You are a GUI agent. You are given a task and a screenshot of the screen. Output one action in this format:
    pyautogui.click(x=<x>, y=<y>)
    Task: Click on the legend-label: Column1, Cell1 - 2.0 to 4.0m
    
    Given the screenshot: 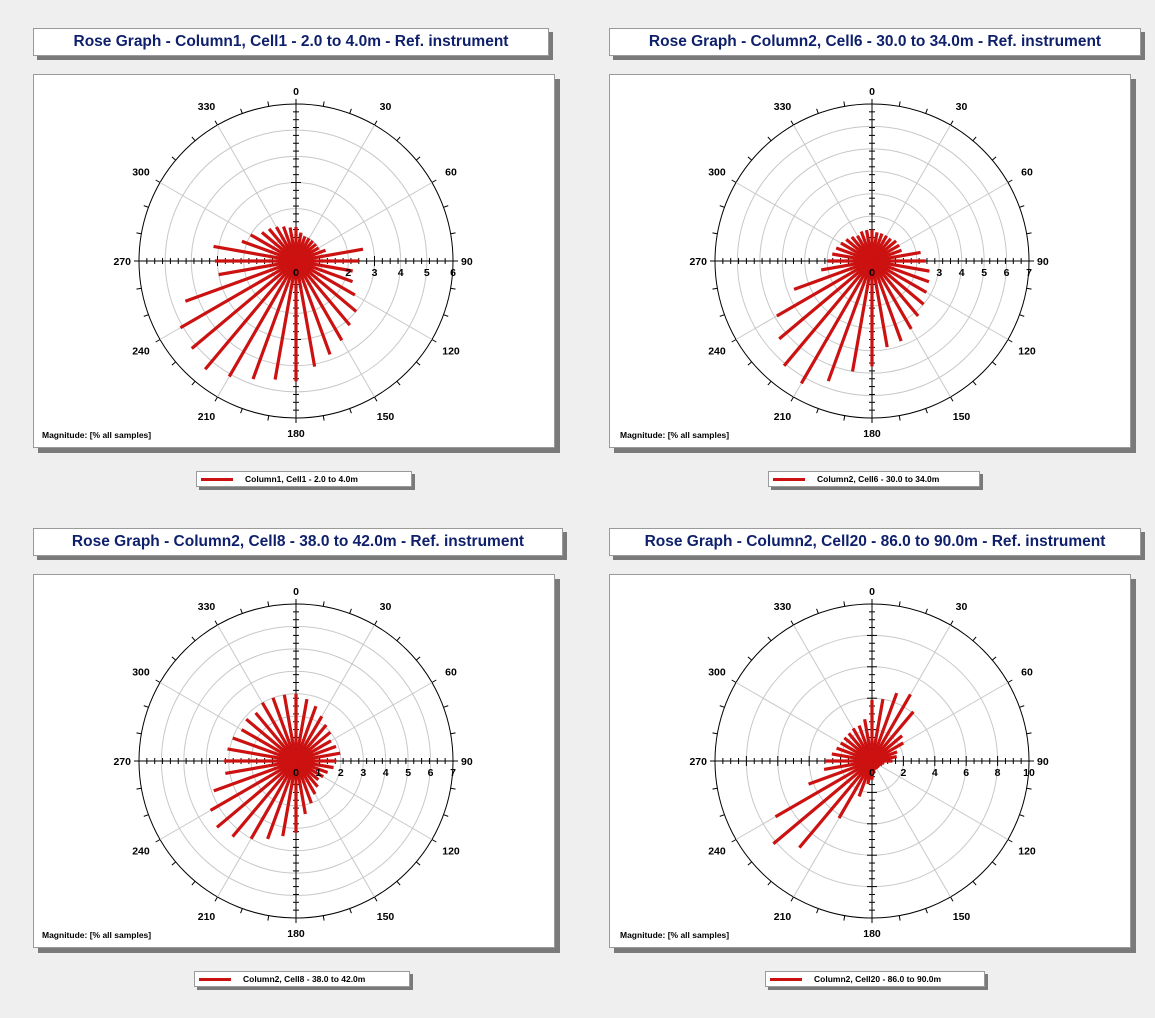 What is the action you would take?
    pyautogui.click(x=301, y=479)
    